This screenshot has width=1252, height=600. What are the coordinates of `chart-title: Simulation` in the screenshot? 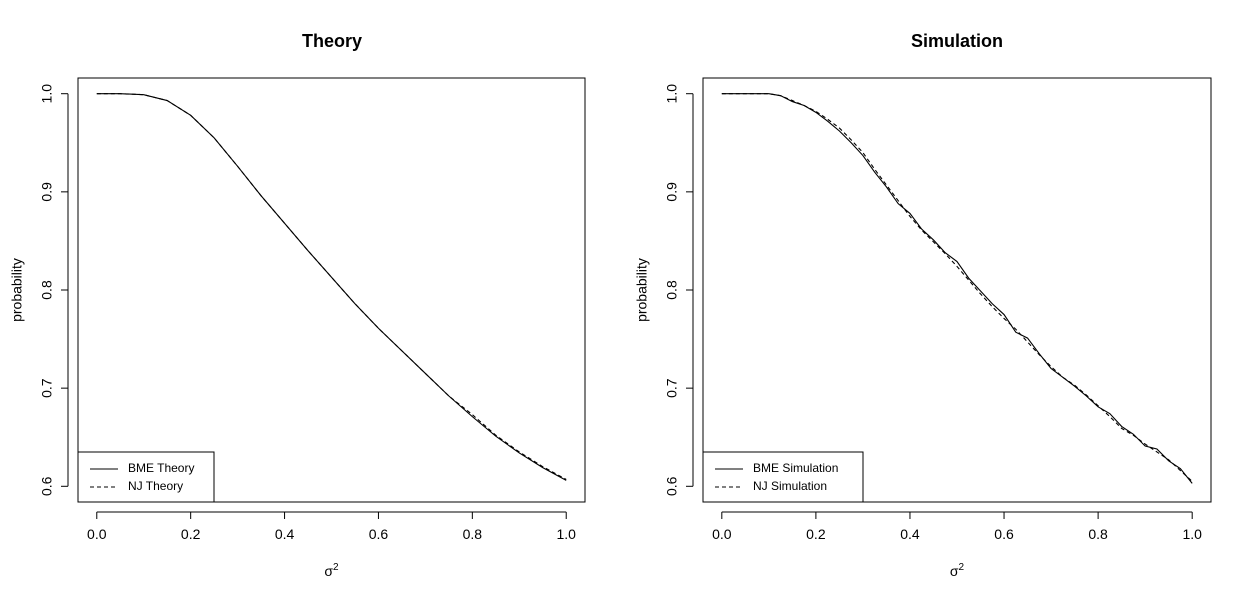 It's located at (957, 41).